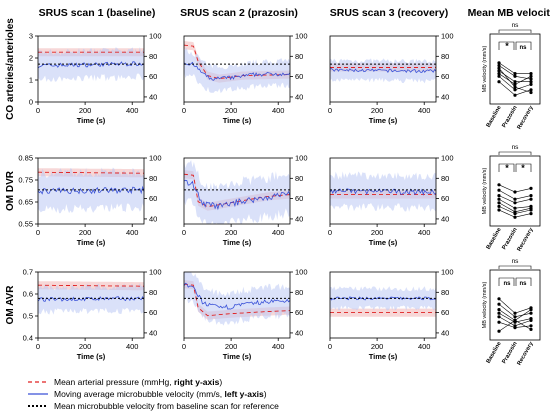 This screenshot has width=550, height=417. Describe the element at coordinates (10, 69) in the screenshot. I see `row-label: CO arteries/arterioles` at that location.